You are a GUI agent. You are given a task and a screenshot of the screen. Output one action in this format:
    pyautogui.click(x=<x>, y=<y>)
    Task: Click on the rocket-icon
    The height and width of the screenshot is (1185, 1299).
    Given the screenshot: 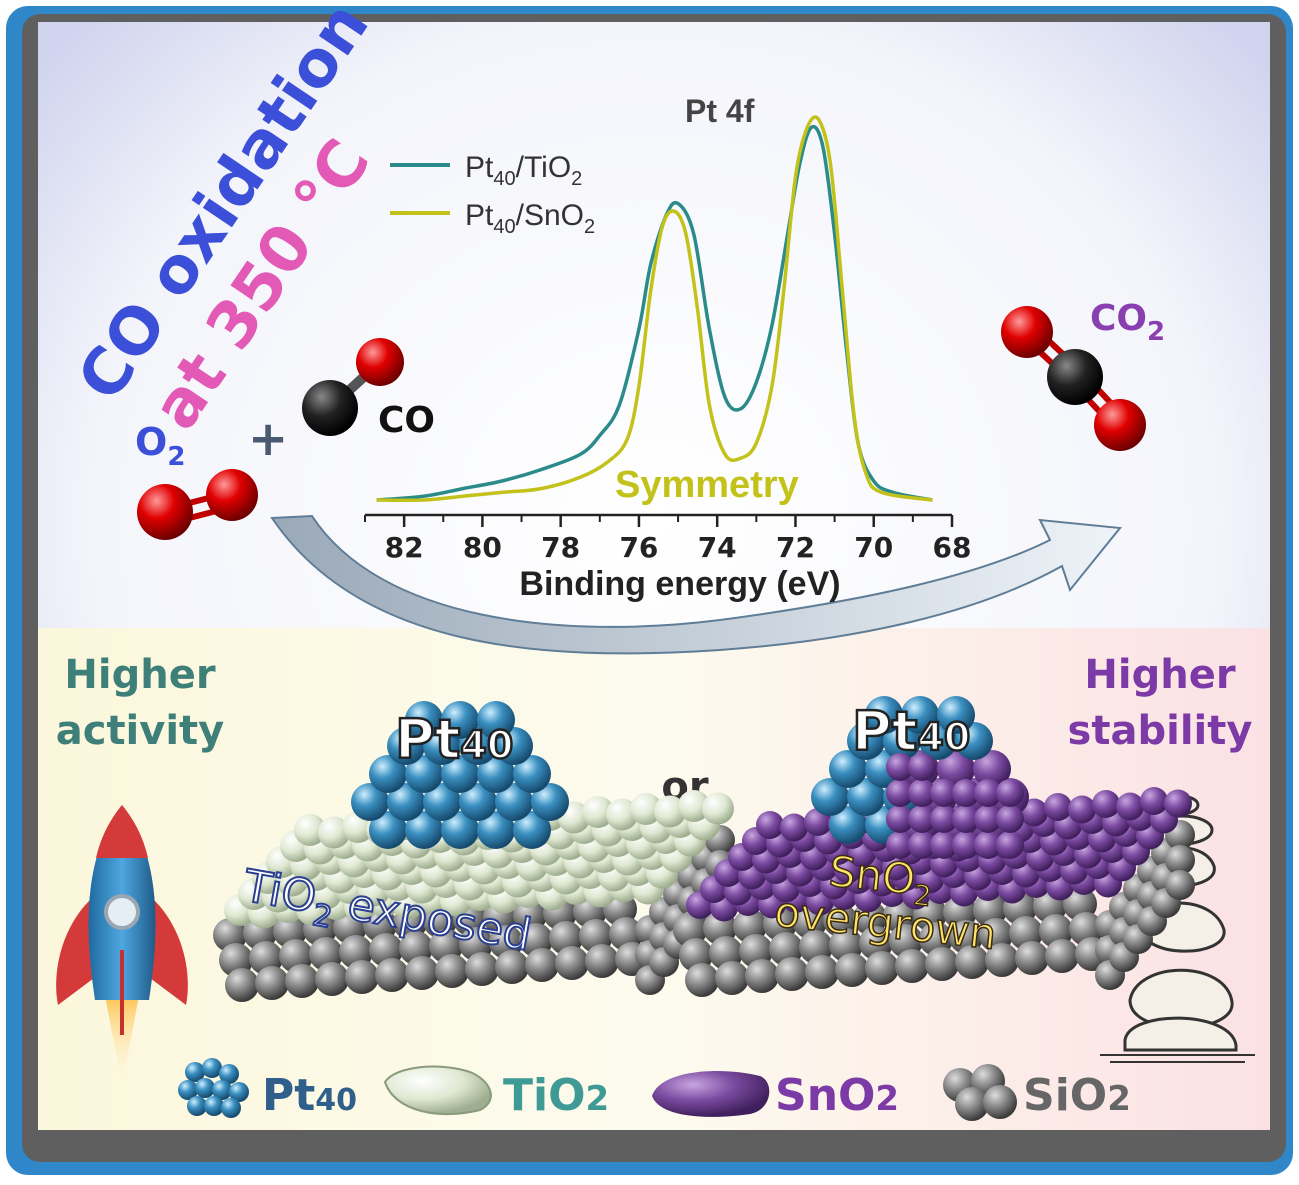 What is the action you would take?
    pyautogui.click(x=122, y=945)
    